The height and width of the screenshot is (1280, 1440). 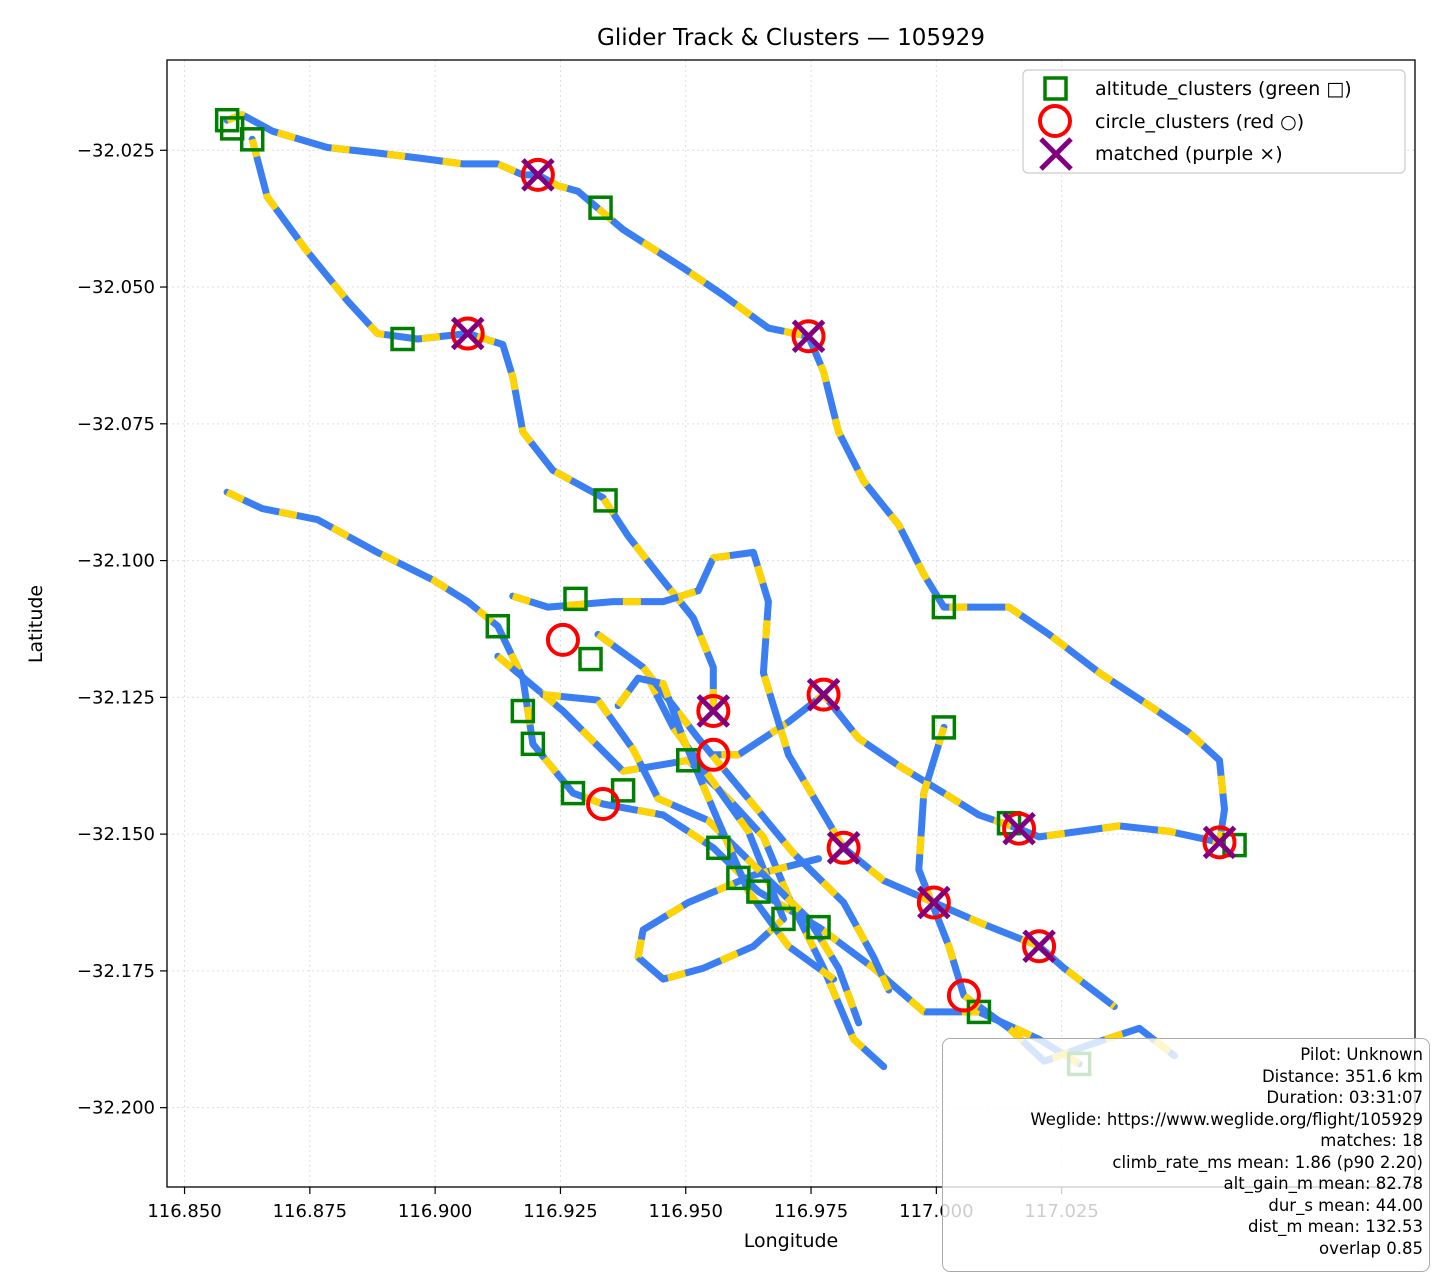 What do you see at coordinates (184, 1211) in the screenshot?
I see `x-tick-label: 116.850` at bounding box center [184, 1211].